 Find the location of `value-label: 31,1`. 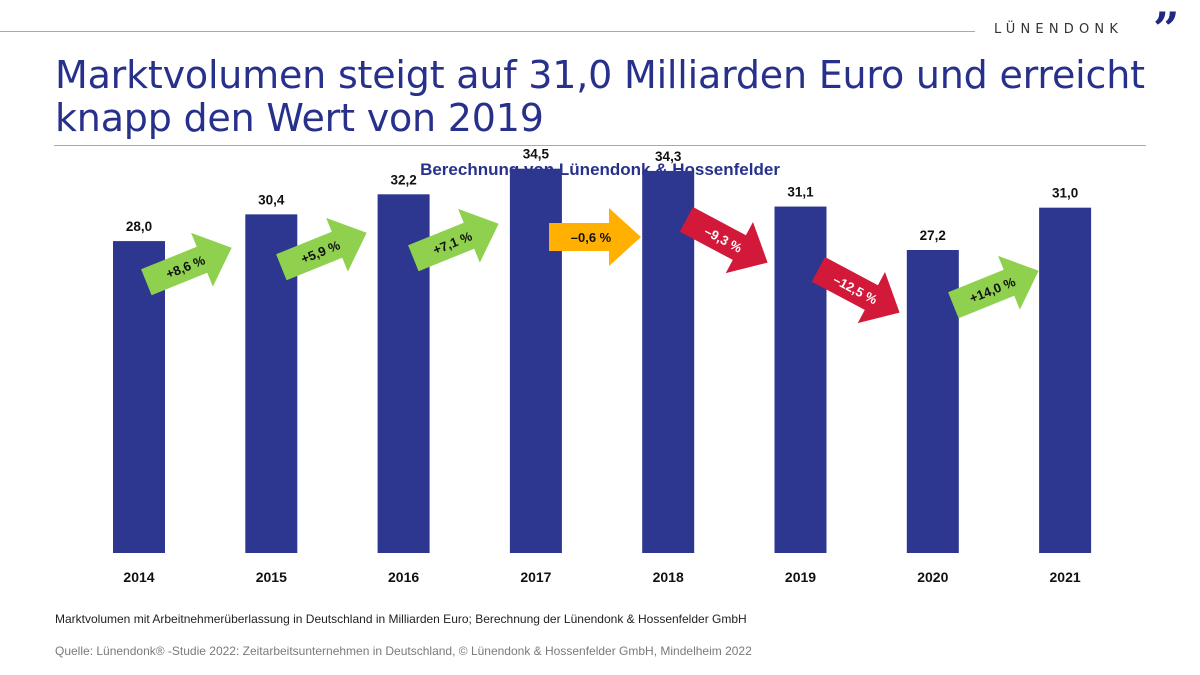

value-label: 31,1 is located at coordinates (800, 192).